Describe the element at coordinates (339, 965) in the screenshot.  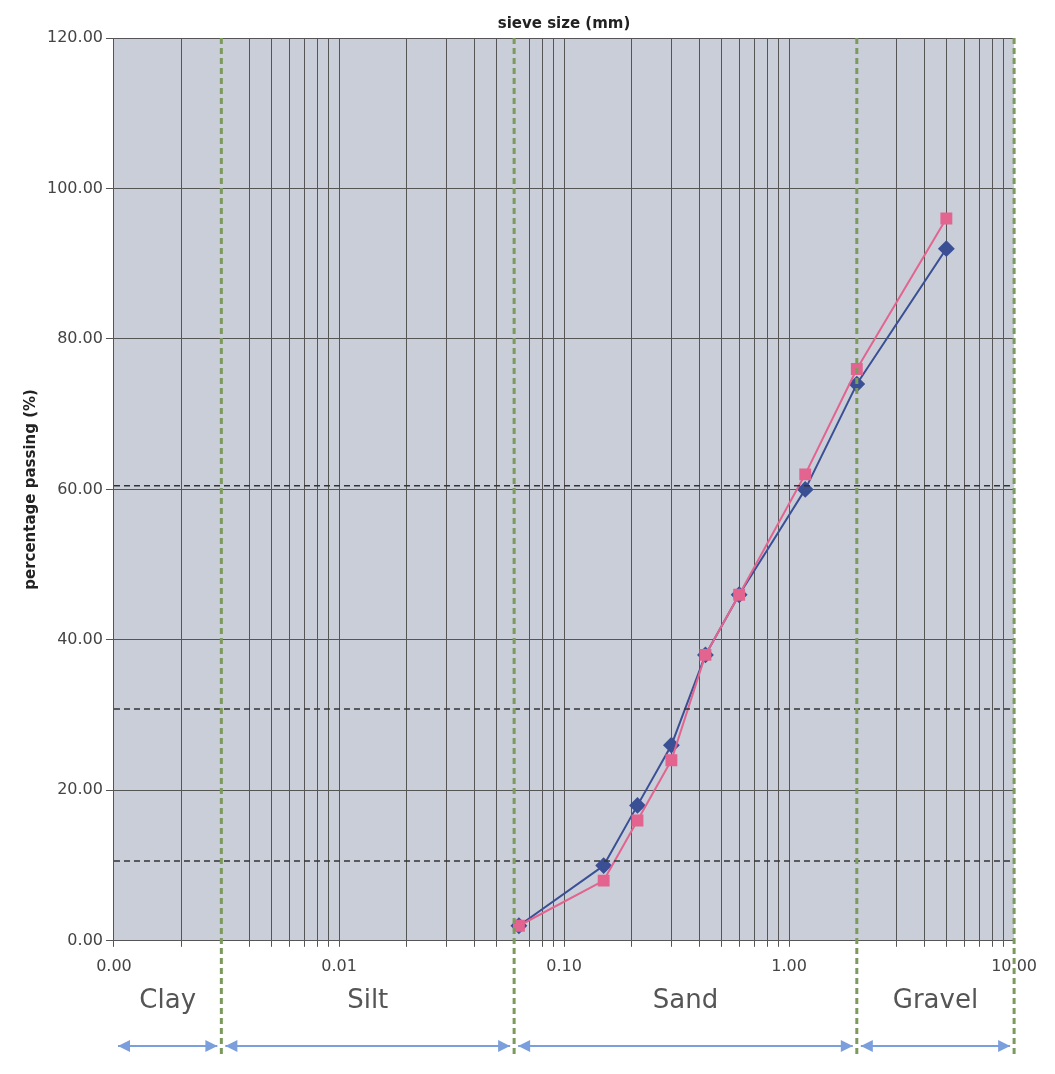
I see `x-tick-label: 0.01` at that location.